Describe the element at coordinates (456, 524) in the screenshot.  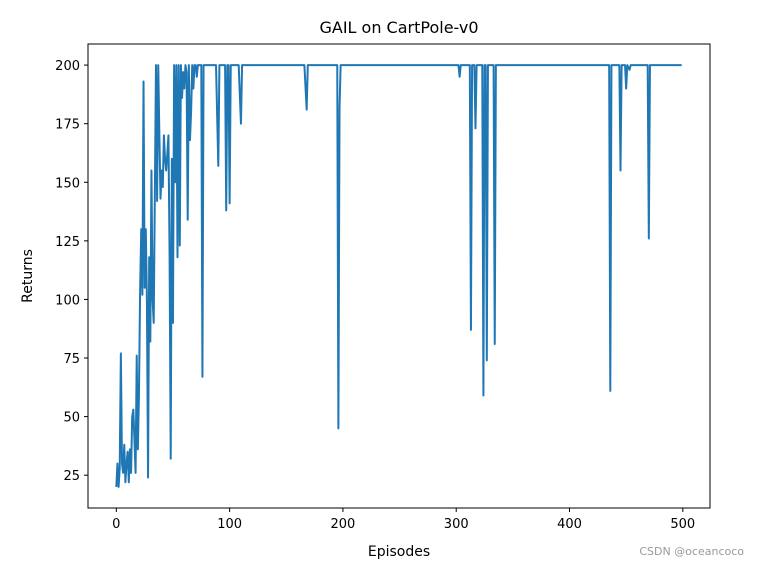
I see `x-tick-label: 300` at that location.